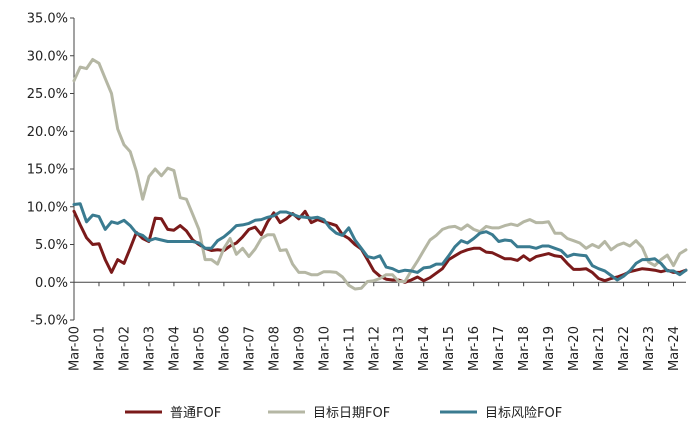 The width and height of the screenshot is (700, 439). What do you see at coordinates (47, 56) in the screenshot?
I see `y-tick-label: 30.0%` at bounding box center [47, 56].